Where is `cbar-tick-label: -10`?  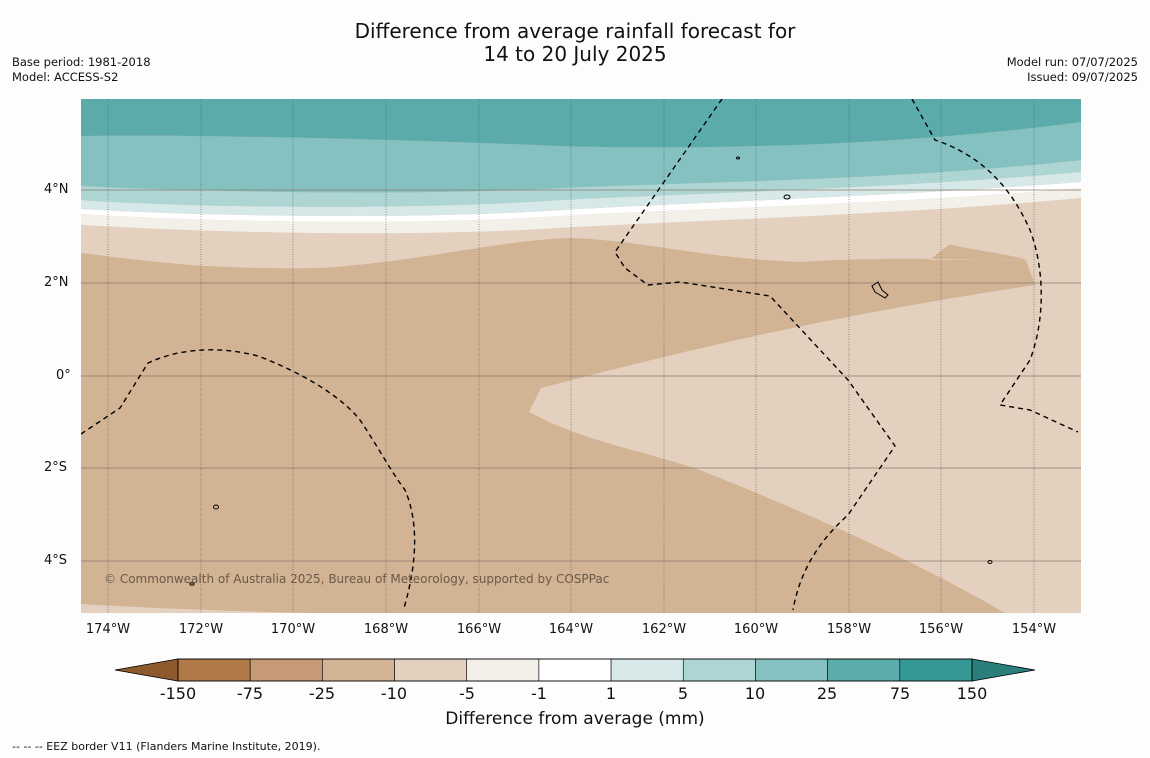
cbar-tick-label: -10 is located at coordinates (394, 693).